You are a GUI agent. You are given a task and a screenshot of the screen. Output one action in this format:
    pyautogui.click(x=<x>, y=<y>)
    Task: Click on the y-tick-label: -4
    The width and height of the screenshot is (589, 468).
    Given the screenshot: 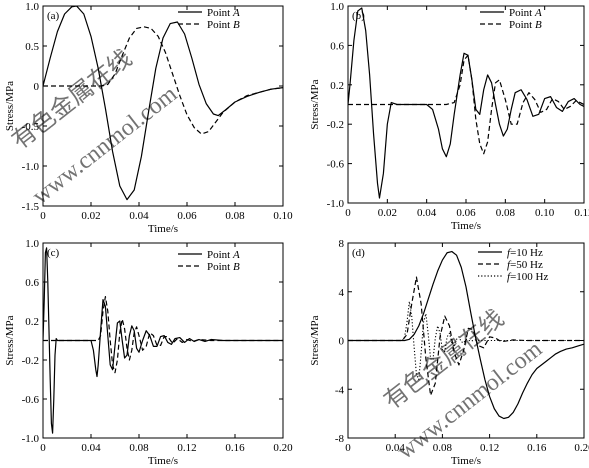 What is the action you would take?
    pyautogui.click(x=340, y=390)
    